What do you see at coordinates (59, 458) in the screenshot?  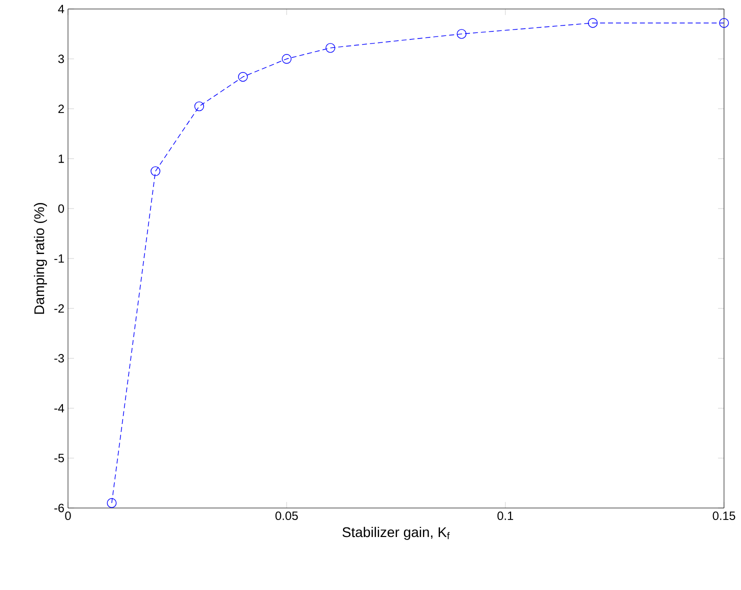 I see `y-tick-label: -5` at bounding box center [59, 458].